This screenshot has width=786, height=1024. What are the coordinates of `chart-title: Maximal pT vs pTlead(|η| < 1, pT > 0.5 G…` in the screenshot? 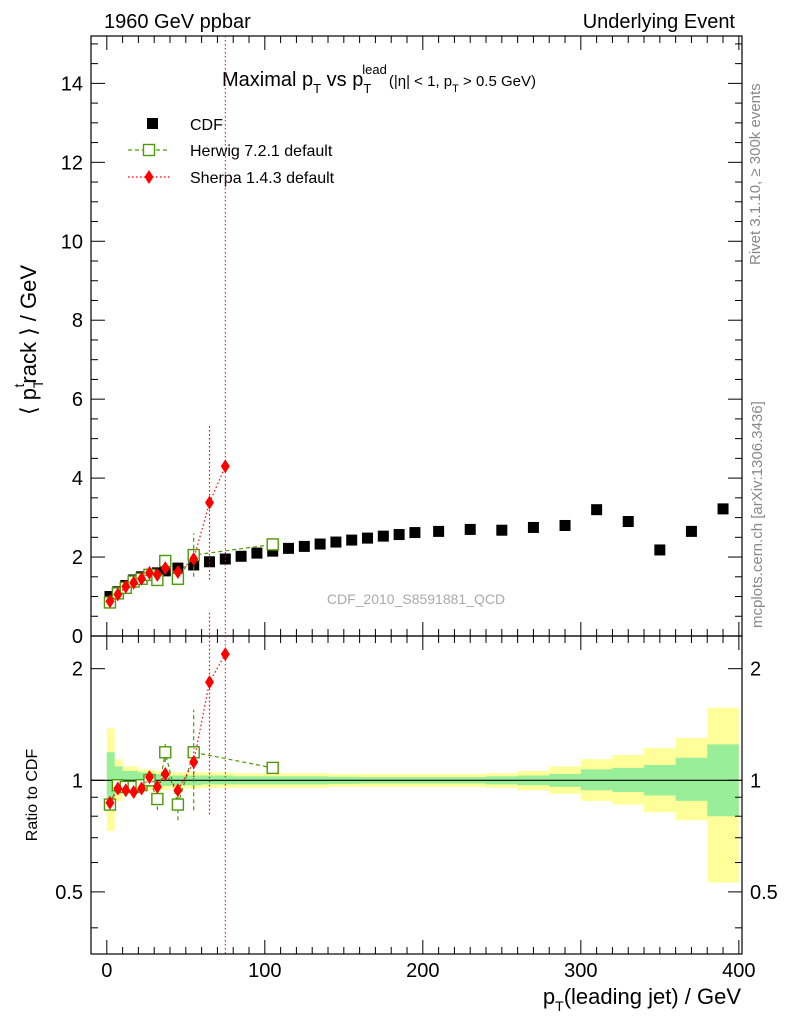 It's located at (379, 79).